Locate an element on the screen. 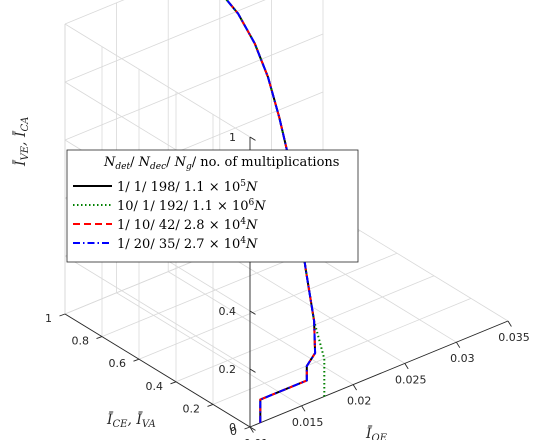 Image resolution: width=550 pixels, height=440 pixels. z-tick-label: 1 is located at coordinates (232, 137).